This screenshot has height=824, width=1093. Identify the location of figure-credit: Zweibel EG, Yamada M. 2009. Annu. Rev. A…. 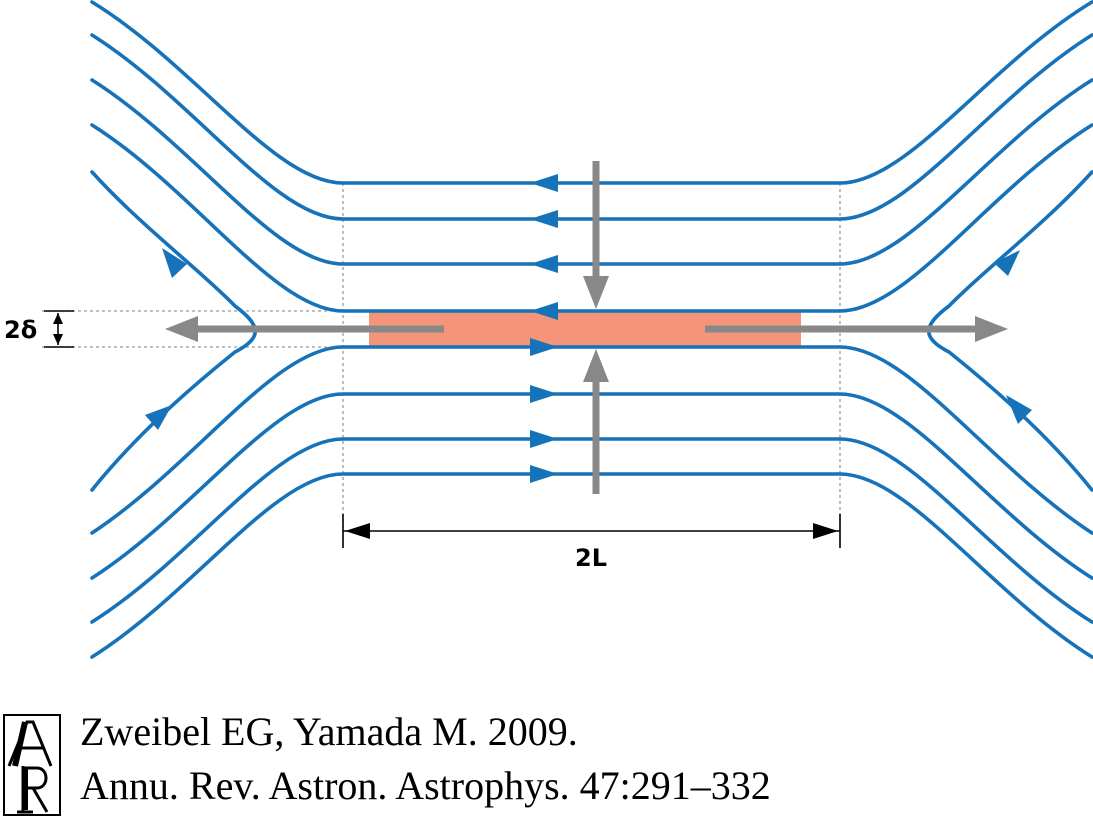
(546, 762).